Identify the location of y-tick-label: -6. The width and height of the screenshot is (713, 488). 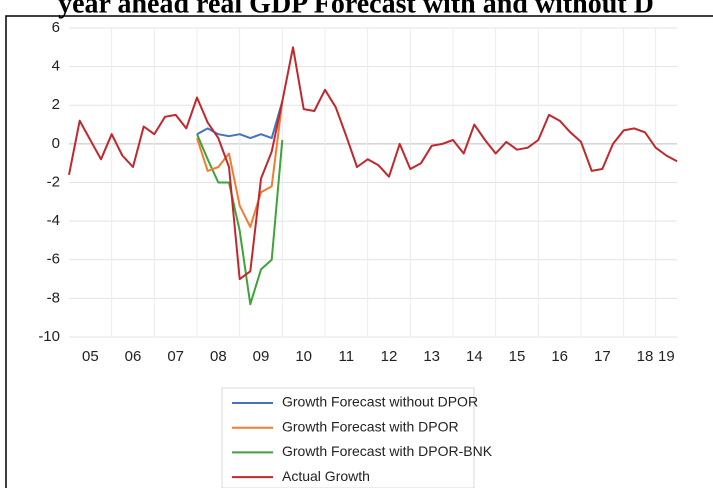
(53, 259).